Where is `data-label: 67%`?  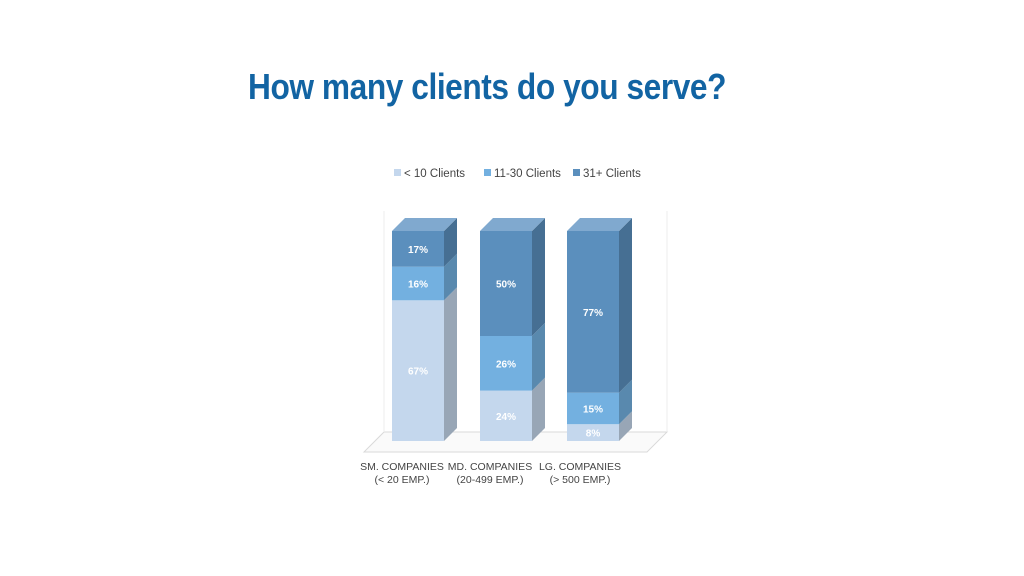 data-label: 67% is located at coordinates (418, 372).